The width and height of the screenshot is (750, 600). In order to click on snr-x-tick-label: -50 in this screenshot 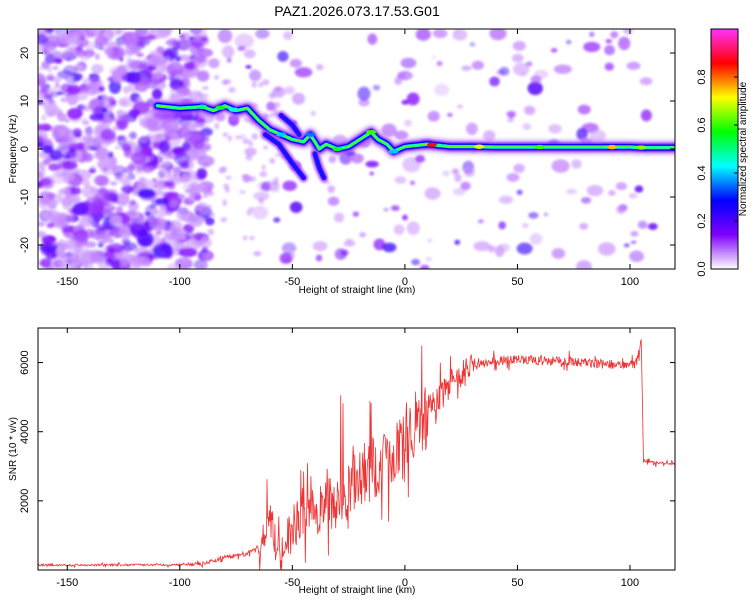, I will do `click(292, 583)`.